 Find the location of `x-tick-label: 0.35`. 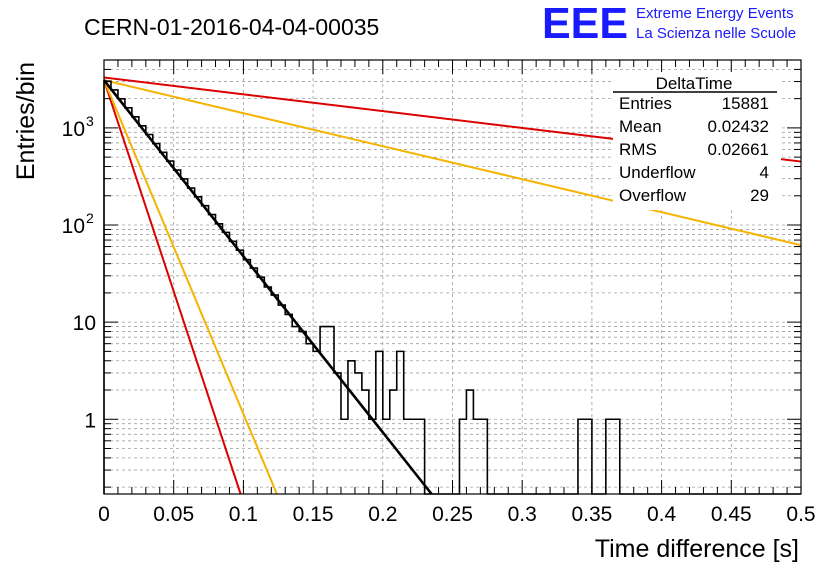

x-tick-label: 0.35 is located at coordinates (591, 514).